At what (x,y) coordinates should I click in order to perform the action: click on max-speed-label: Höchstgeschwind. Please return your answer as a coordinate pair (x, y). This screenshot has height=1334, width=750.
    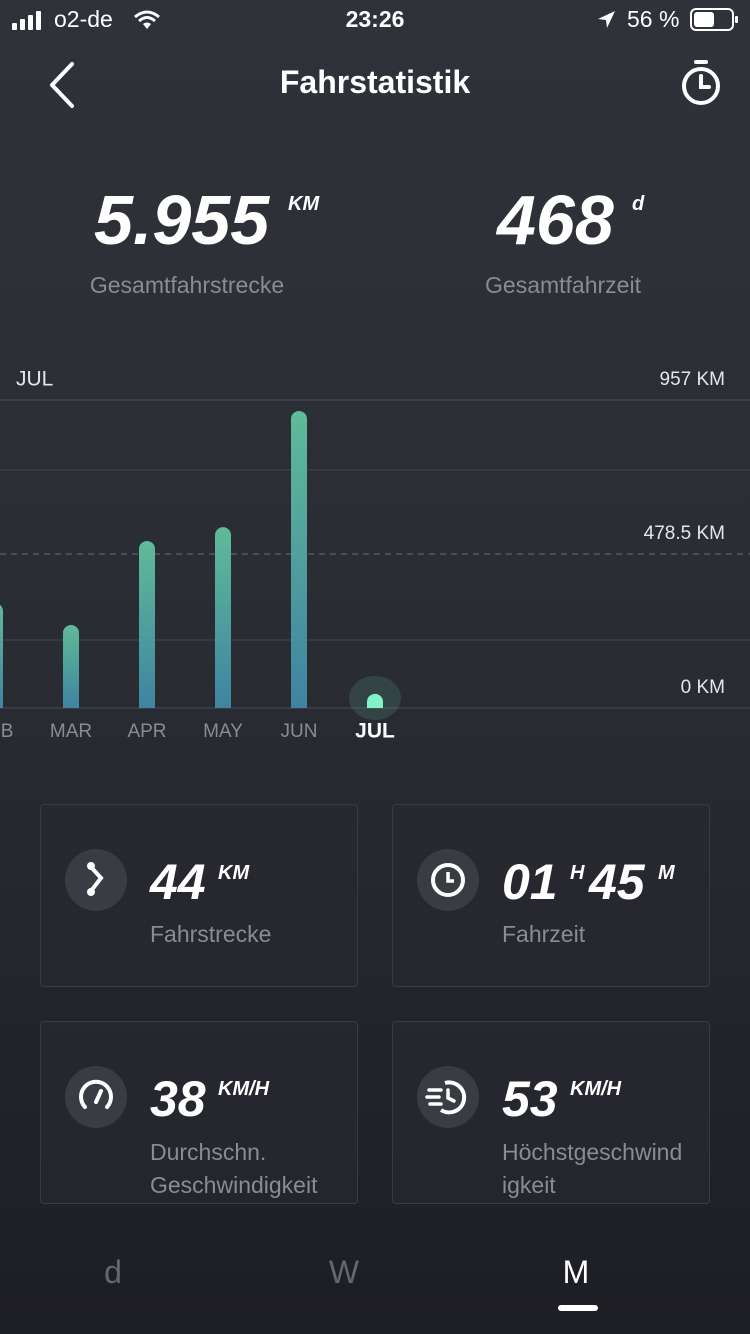
    Looking at the image, I should click on (592, 1152).